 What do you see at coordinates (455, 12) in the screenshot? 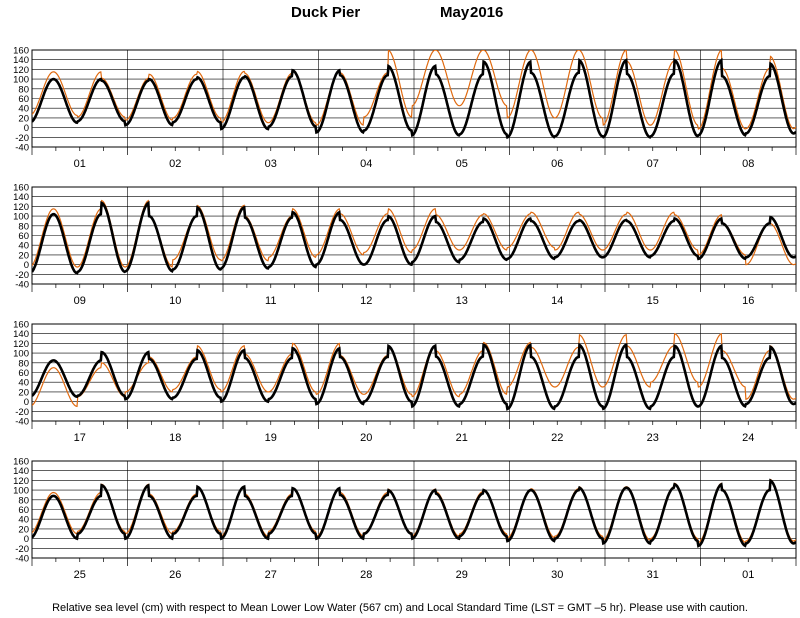
I see `title-month: May` at bounding box center [455, 12].